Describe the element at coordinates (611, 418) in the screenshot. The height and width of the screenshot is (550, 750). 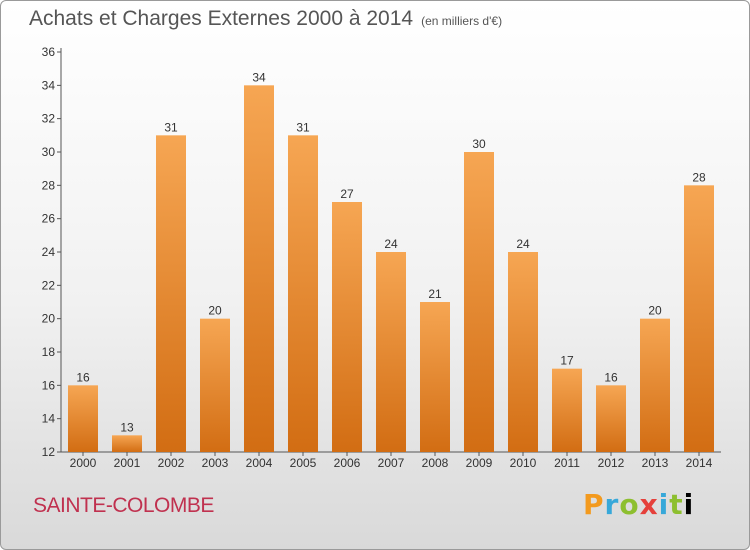
I see `bar-2012` at that location.